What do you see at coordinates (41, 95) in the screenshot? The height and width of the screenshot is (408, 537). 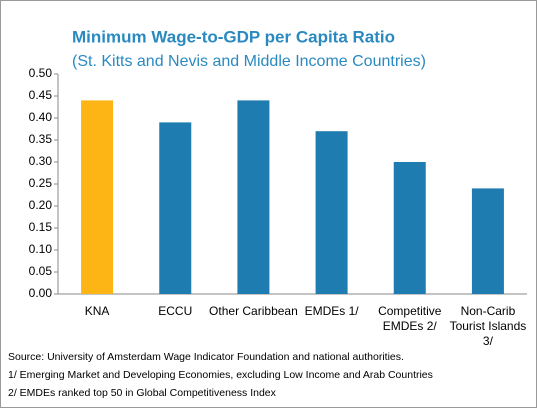 I see `y-tick-label: 0.45` at bounding box center [41, 95].